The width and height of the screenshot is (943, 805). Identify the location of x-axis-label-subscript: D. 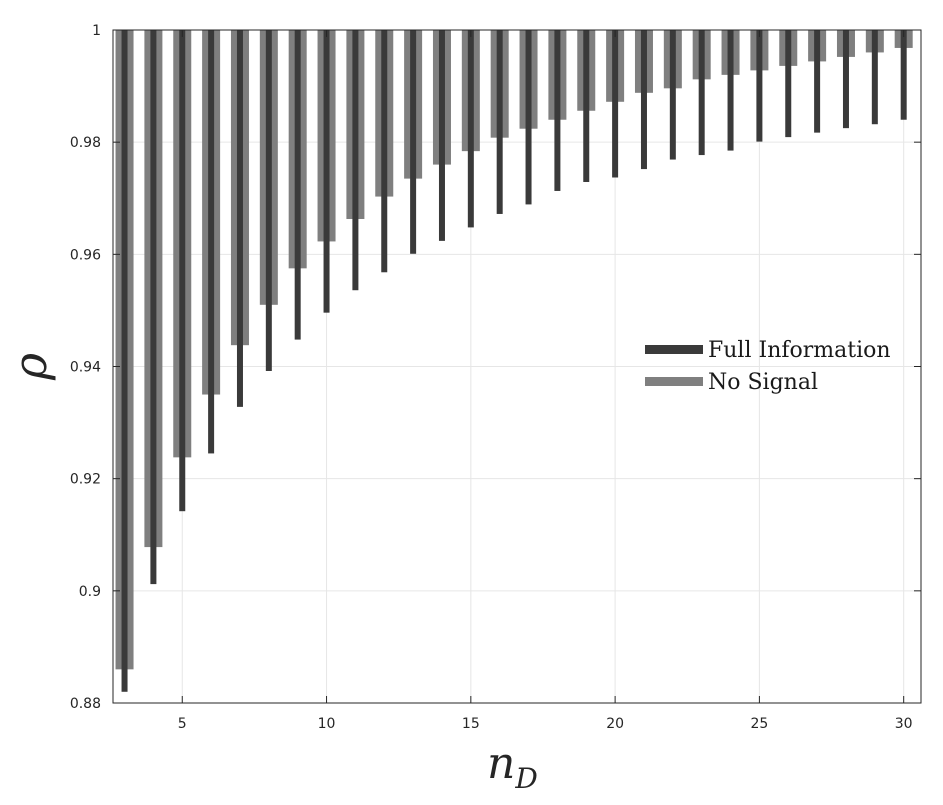
(525, 778).